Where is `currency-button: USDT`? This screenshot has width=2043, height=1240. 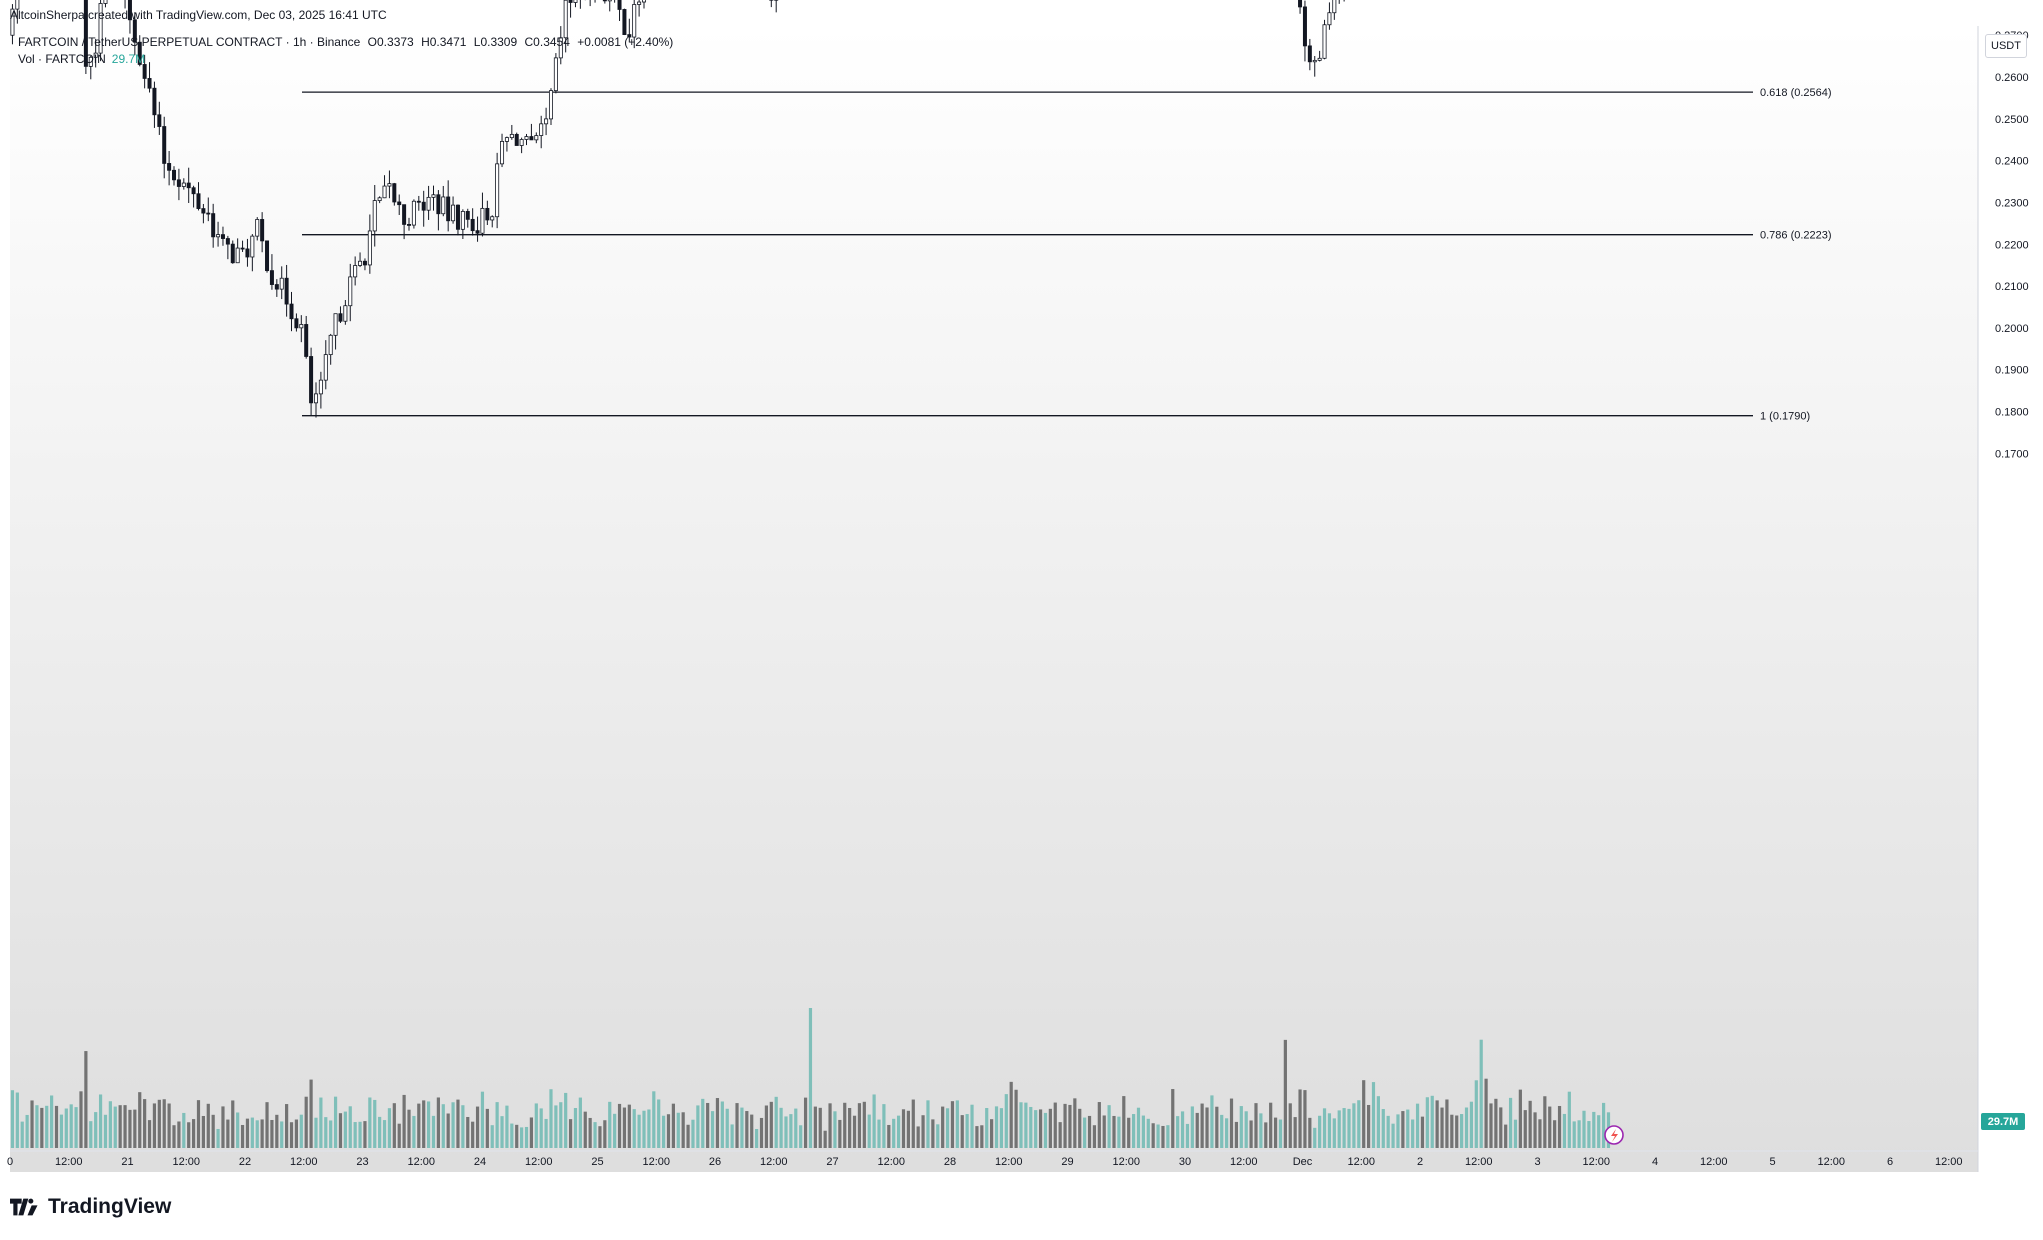 currency-button: USDT is located at coordinates (2006, 46).